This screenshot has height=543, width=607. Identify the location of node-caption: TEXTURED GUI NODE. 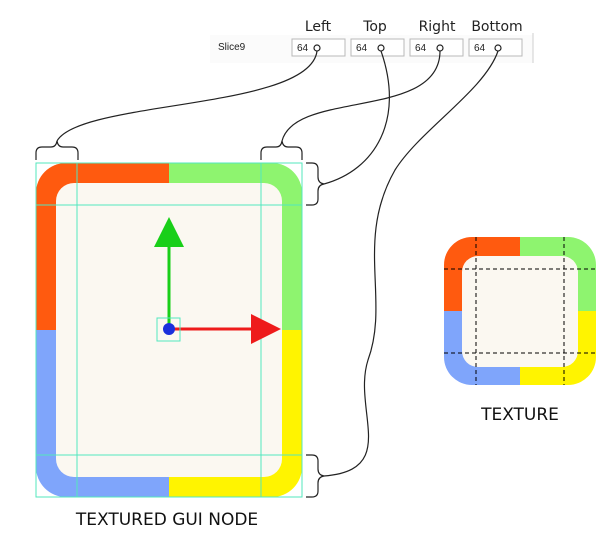
(166, 520).